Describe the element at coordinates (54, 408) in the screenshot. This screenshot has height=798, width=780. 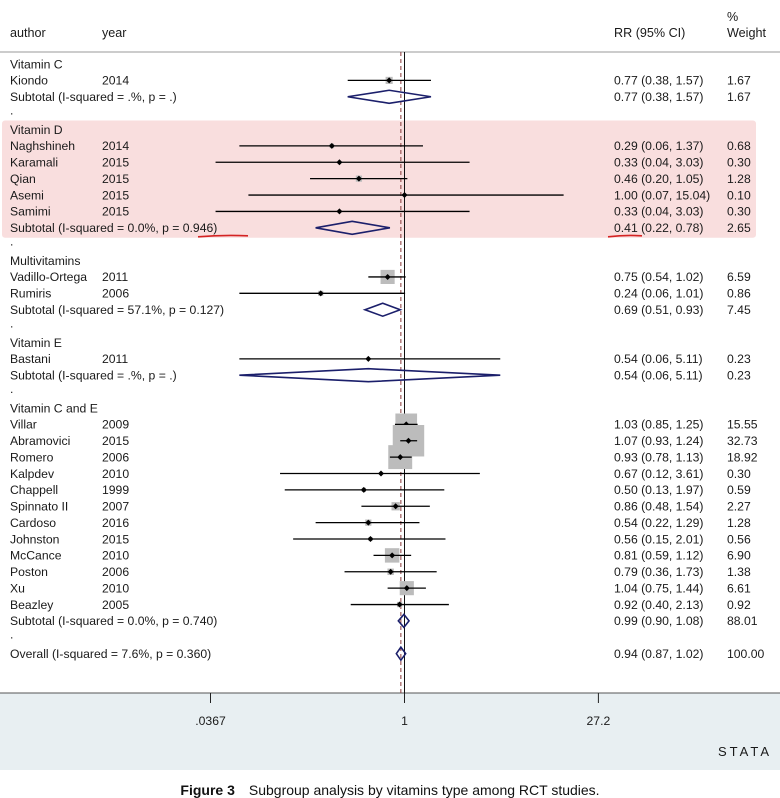
I see `group-label: Vitamin C and E` at that location.